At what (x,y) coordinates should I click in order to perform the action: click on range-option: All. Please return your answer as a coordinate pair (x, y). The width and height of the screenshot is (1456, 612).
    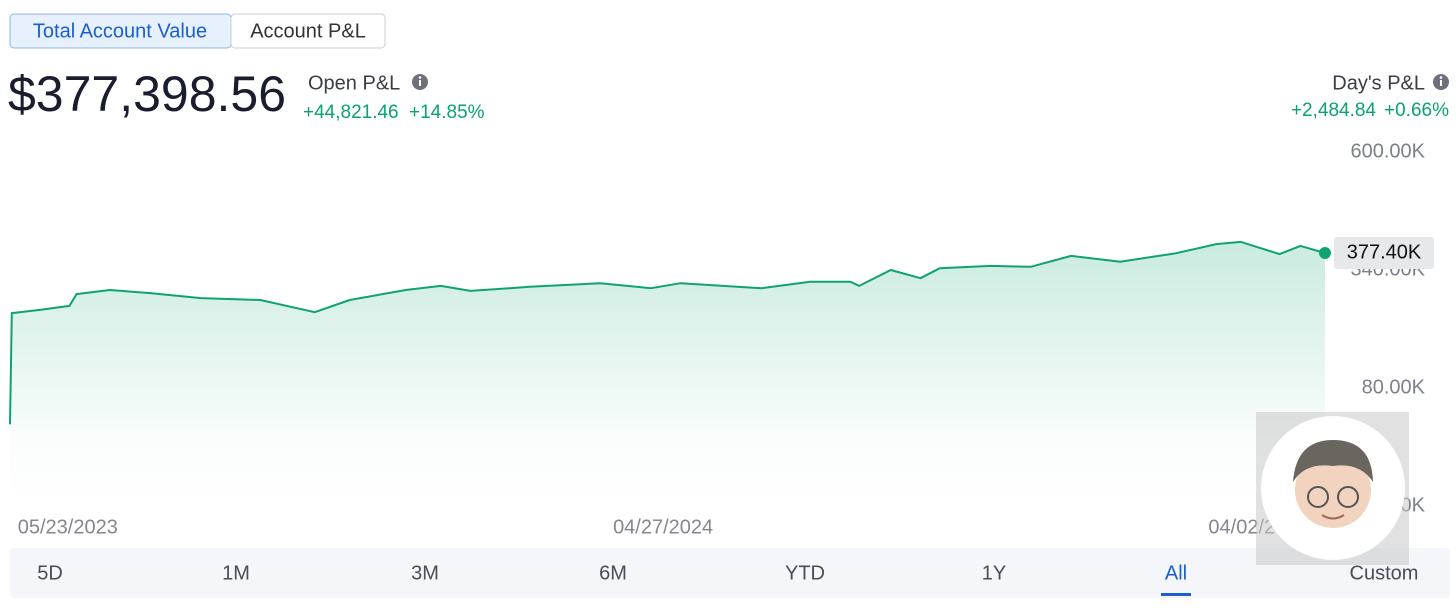
    Looking at the image, I should click on (1176, 573).